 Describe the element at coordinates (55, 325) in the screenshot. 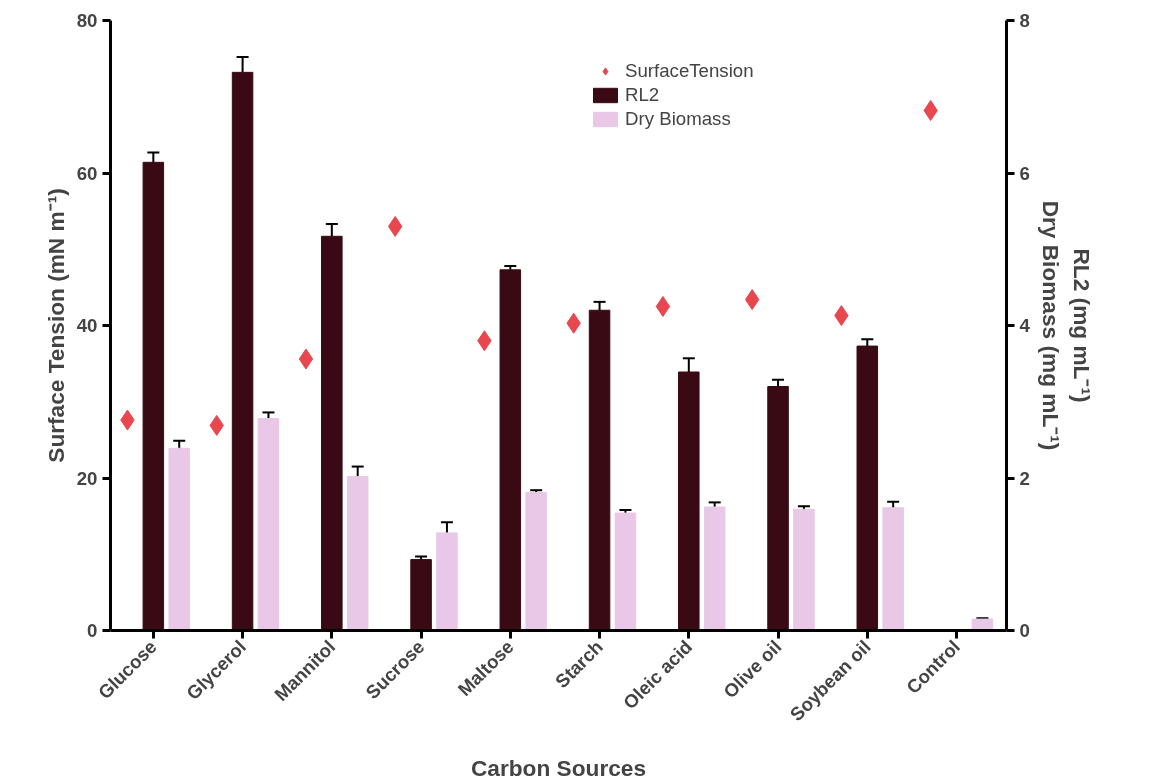

I see `y-axis-title: Surface Tension (mN m⁻¹)` at that location.